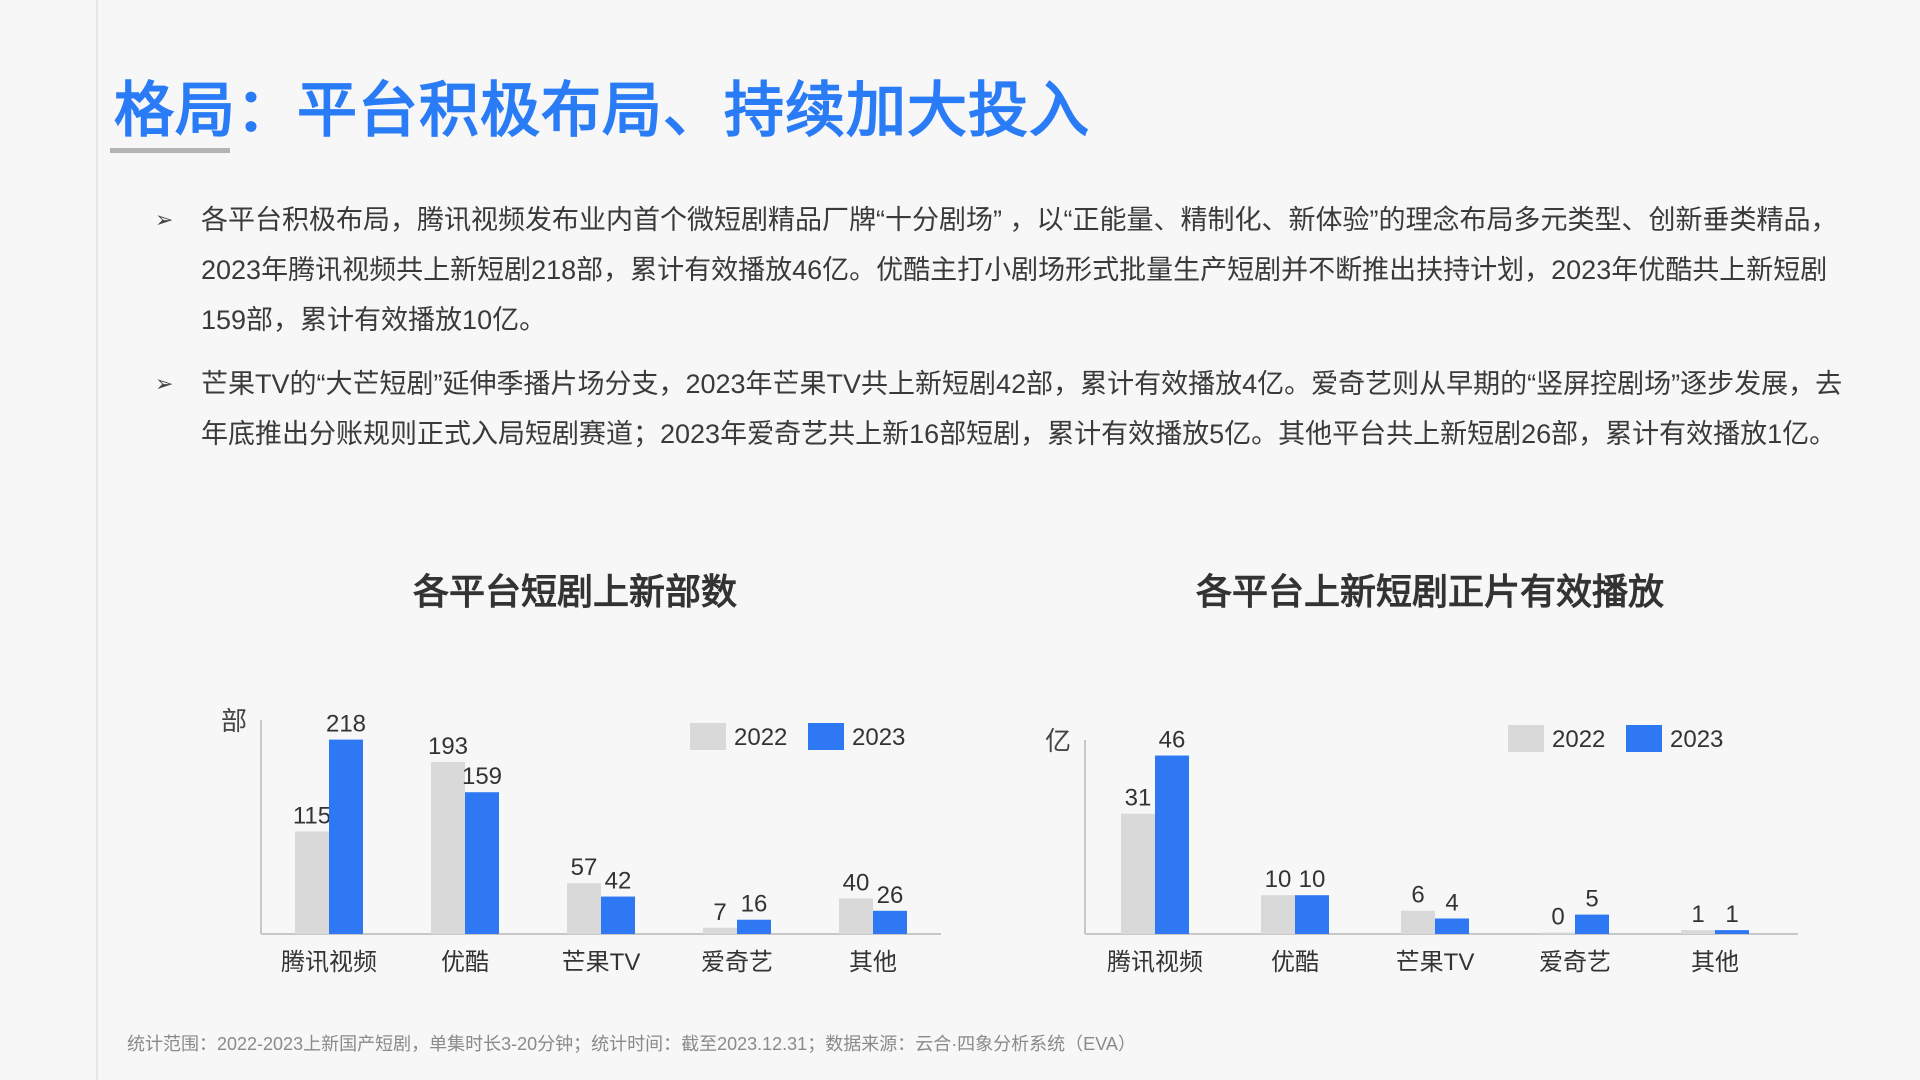  What do you see at coordinates (1731, 914) in the screenshot?
I see `data-label-2023: 1` at bounding box center [1731, 914].